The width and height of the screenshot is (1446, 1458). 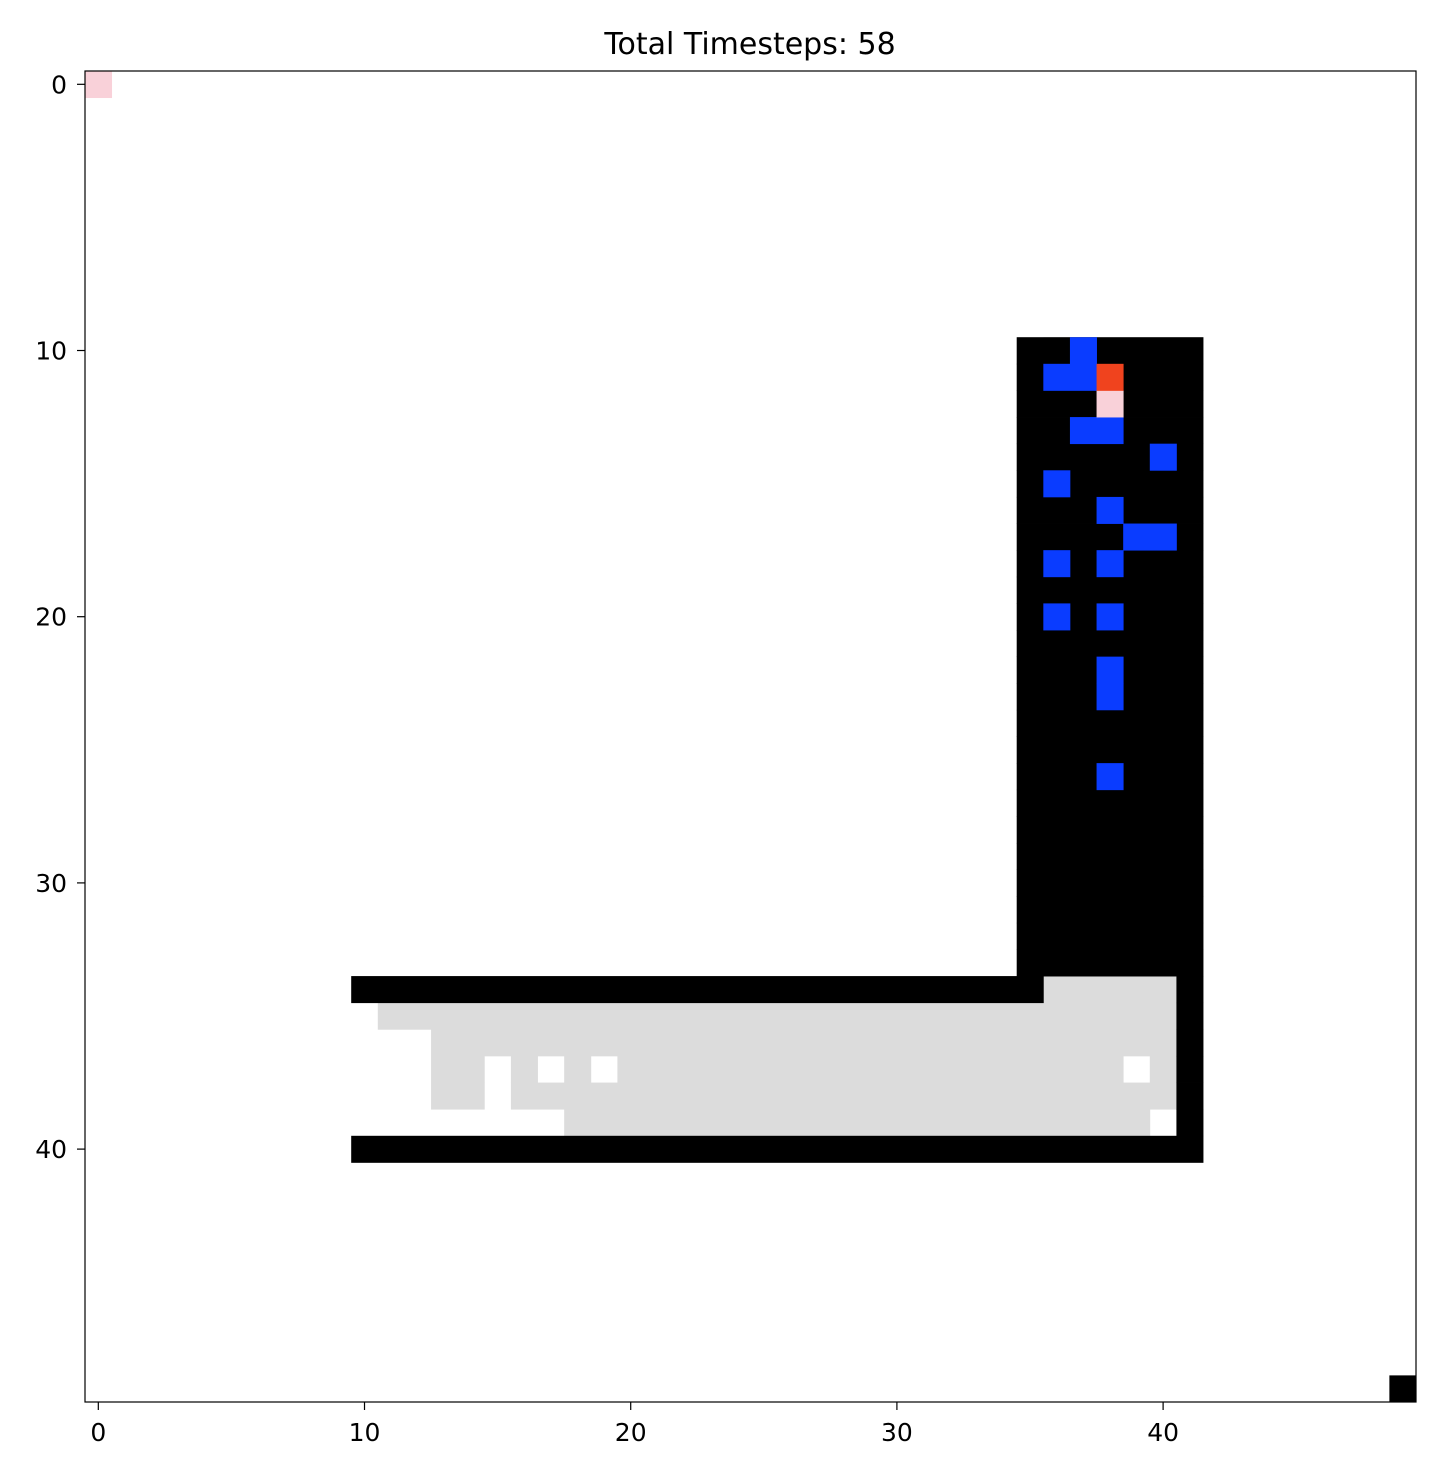 What do you see at coordinates (749, 44) in the screenshot?
I see `chart-title: Total Timesteps: 58` at bounding box center [749, 44].